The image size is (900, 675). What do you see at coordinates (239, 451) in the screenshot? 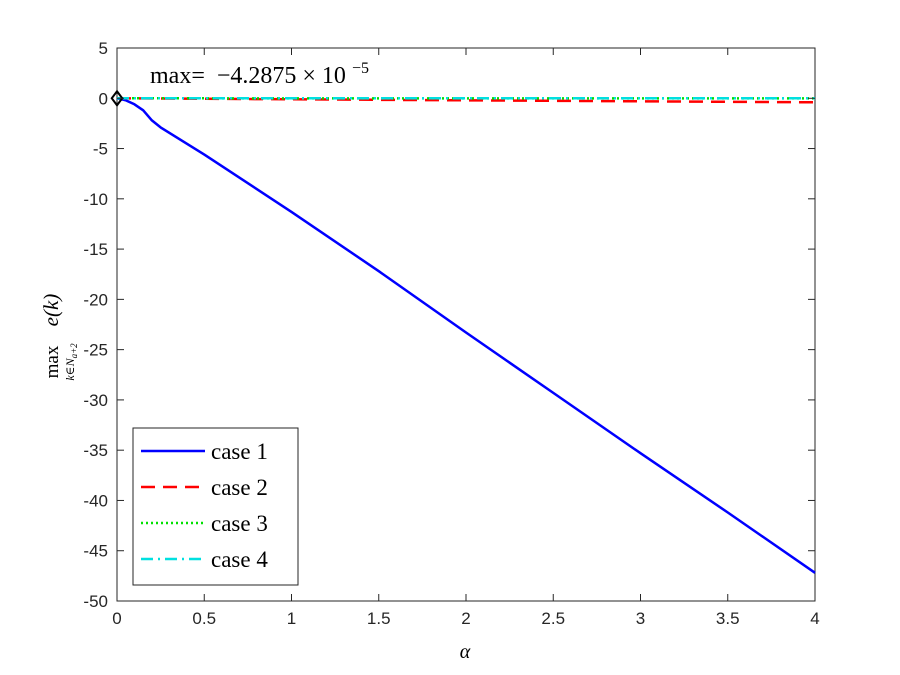
I see `legend-label-case-1: case 1` at bounding box center [239, 451].